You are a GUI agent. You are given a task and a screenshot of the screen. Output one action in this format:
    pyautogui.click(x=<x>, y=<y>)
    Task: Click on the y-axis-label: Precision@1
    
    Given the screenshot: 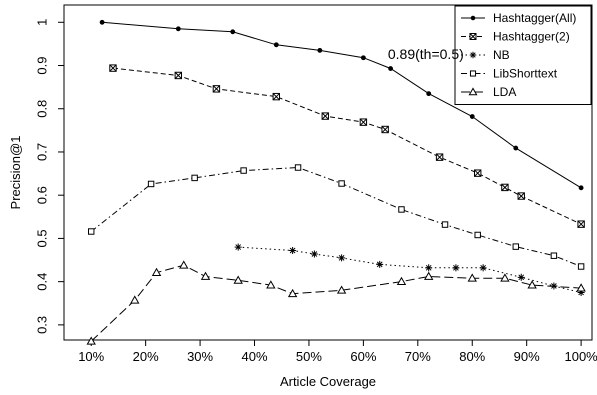 What is the action you would take?
    pyautogui.click(x=15, y=173)
    